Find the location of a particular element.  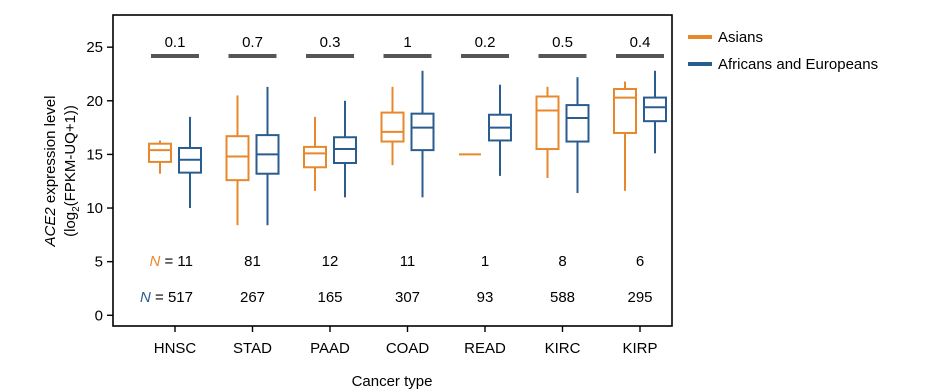

y-axis-title-unit: (FPKM-UQ+1)) is located at coordinates (70, 155).